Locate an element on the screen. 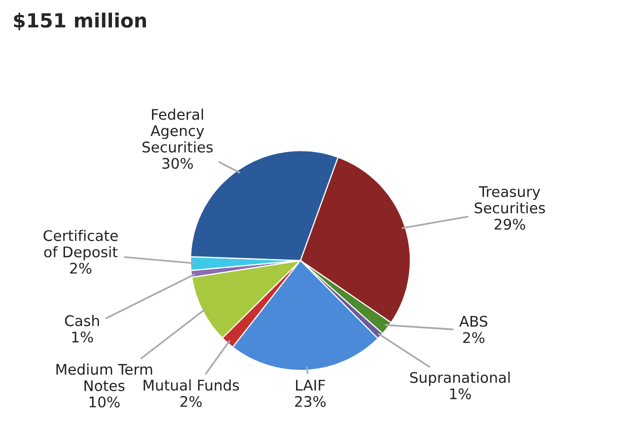 The image size is (625, 421). chart-title: $151 million is located at coordinates (80, 21).